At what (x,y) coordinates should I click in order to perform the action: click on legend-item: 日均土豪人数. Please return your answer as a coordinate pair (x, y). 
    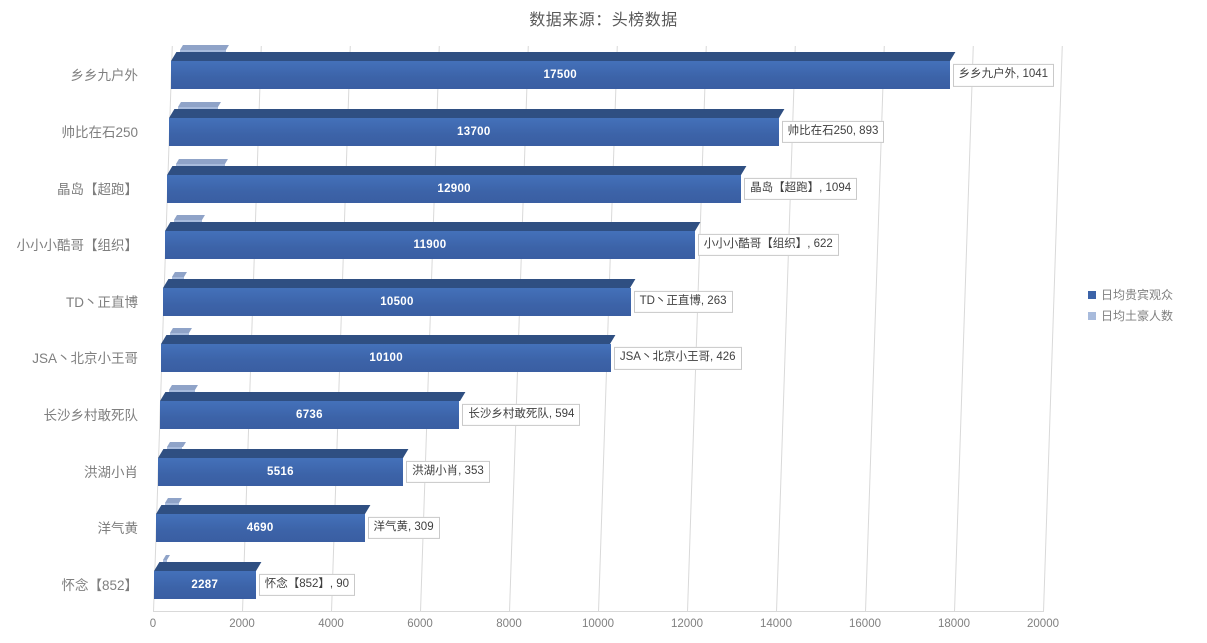
    Looking at the image, I should click on (1130, 315).